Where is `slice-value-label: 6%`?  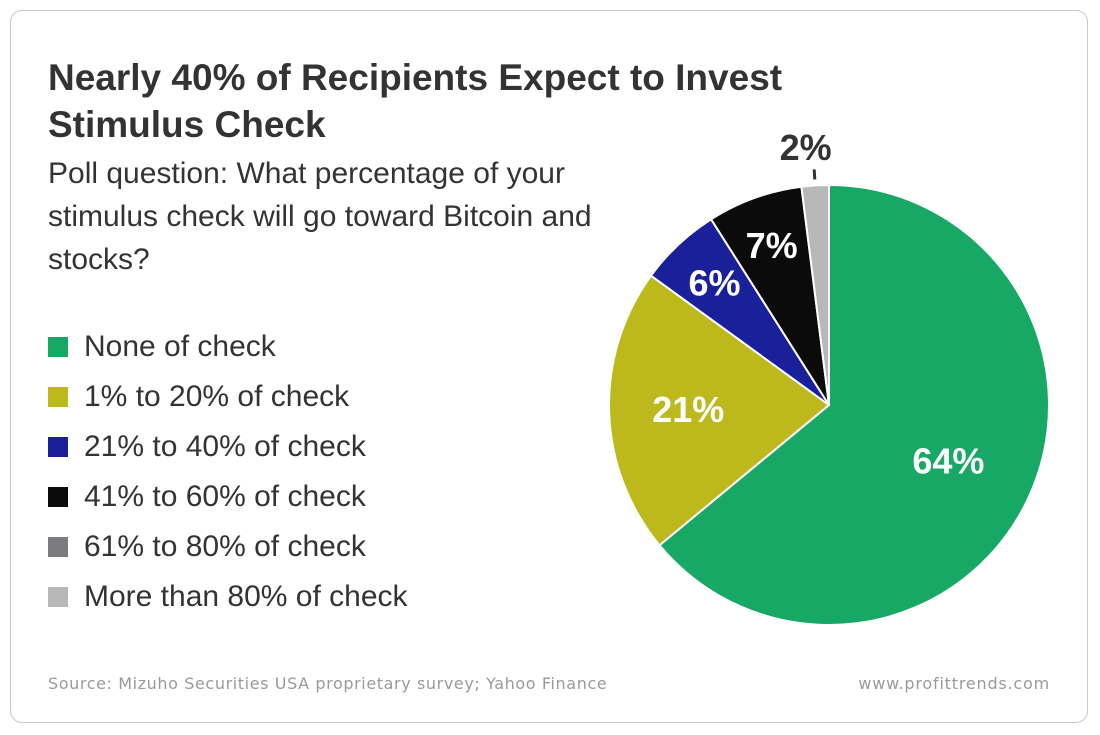 slice-value-label: 6% is located at coordinates (715, 283).